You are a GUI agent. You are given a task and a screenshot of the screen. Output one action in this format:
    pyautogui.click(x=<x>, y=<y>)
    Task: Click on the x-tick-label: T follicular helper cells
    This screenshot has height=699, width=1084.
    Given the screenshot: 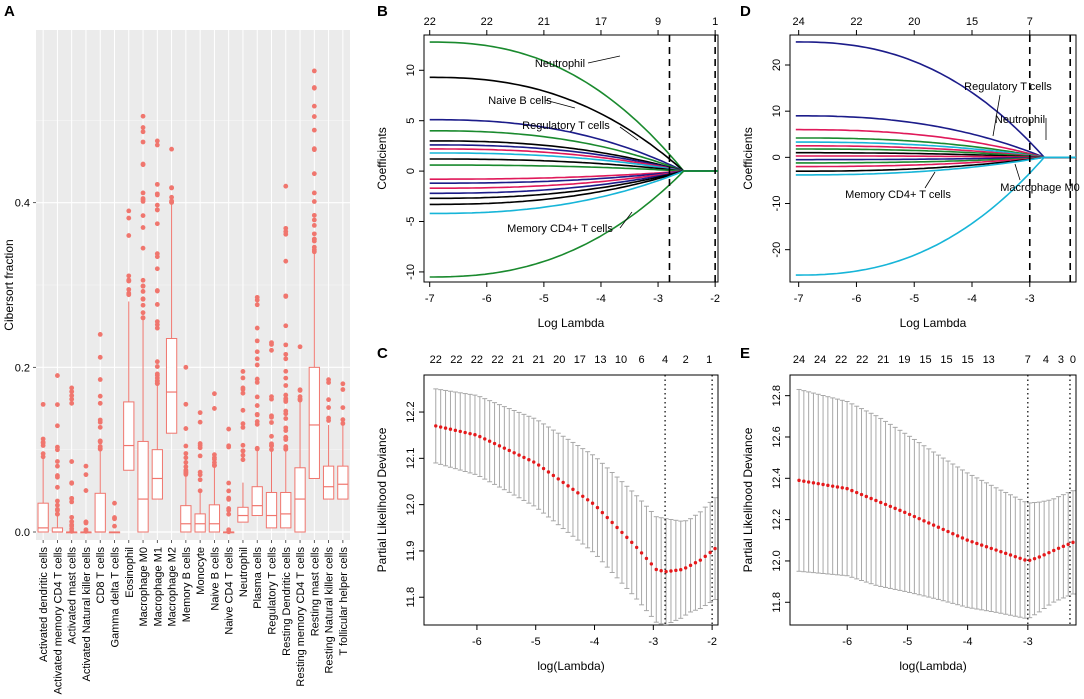 What is the action you would take?
    pyautogui.click(x=344, y=601)
    